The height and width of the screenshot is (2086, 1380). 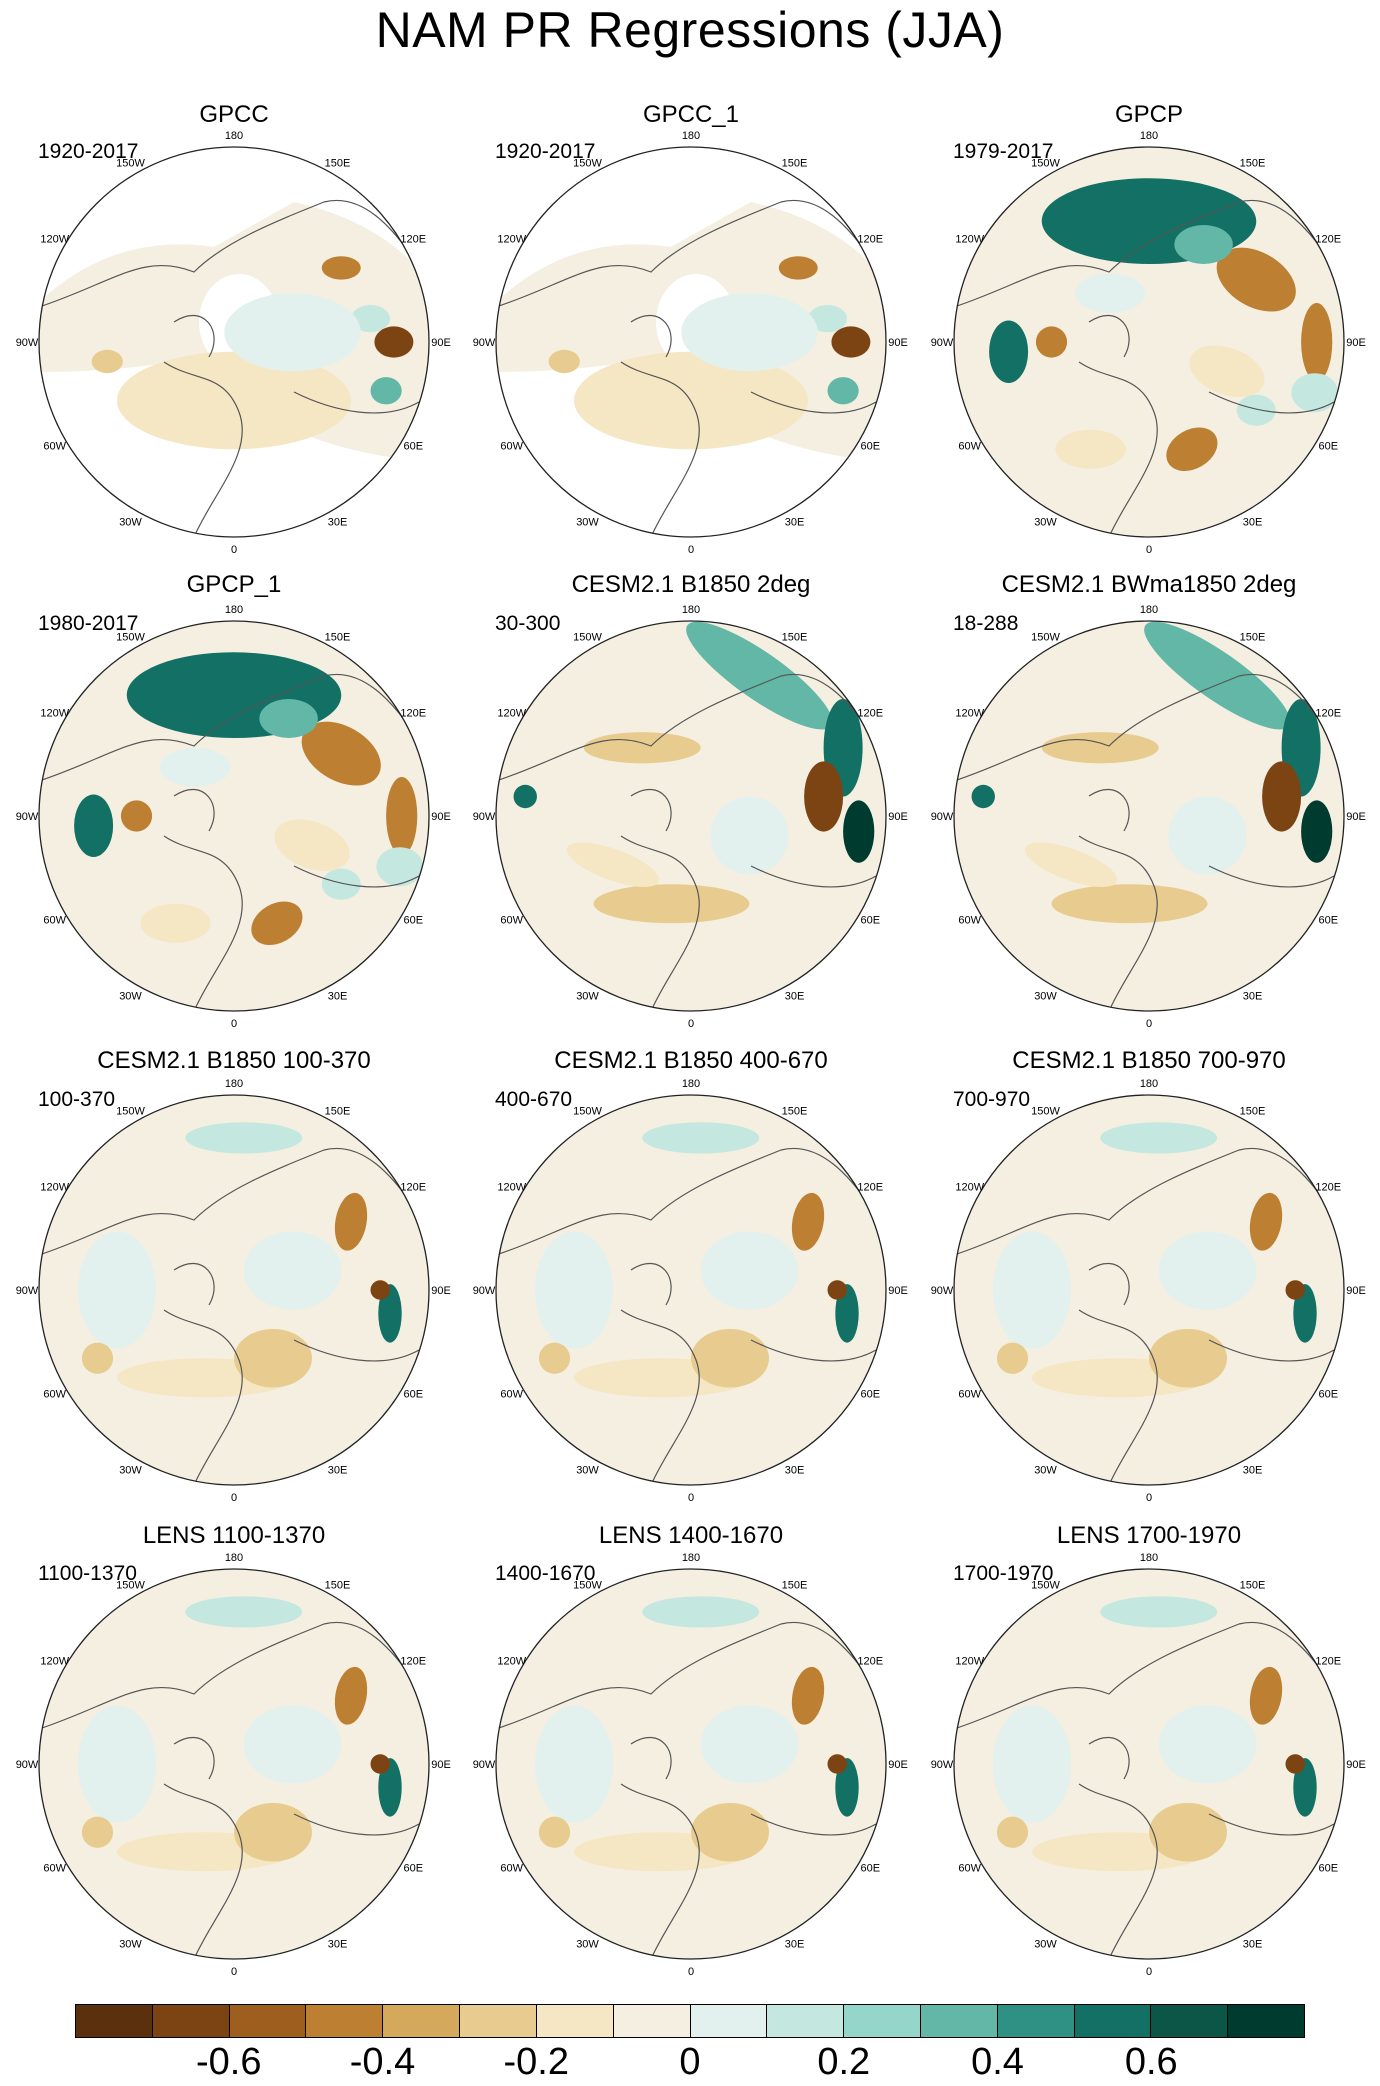 I want to click on panel-period: 18-288, so click(x=985, y=623).